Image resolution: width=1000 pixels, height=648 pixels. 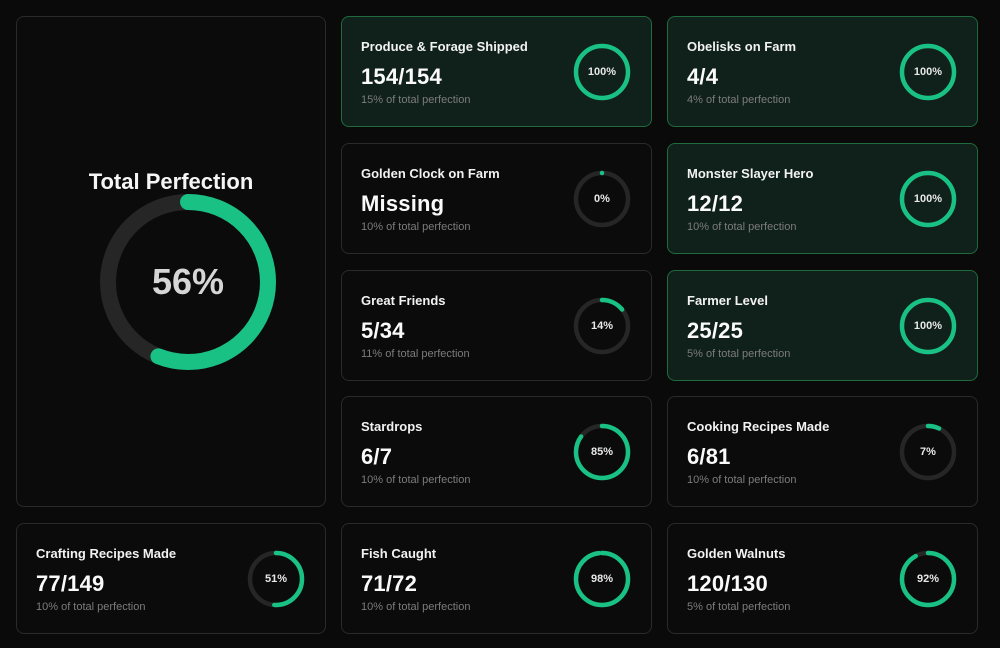 I want to click on card-value: 71/72, so click(x=389, y=583).